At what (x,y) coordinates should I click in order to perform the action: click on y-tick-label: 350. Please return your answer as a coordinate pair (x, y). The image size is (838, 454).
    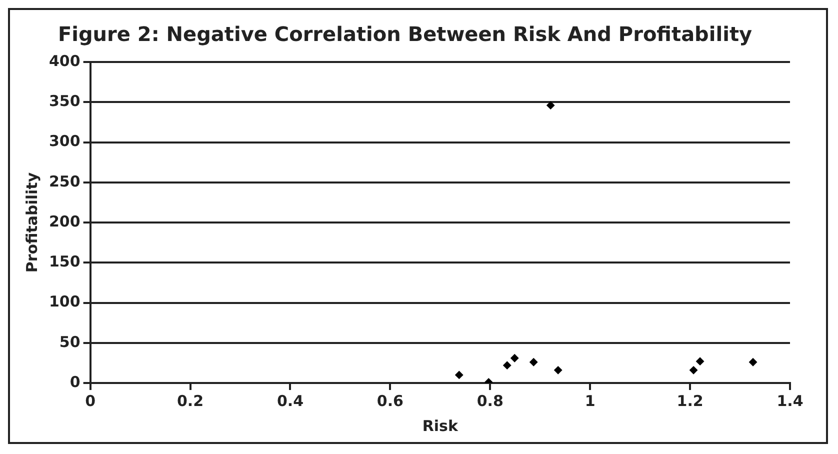
    Looking at the image, I should click on (64, 101).